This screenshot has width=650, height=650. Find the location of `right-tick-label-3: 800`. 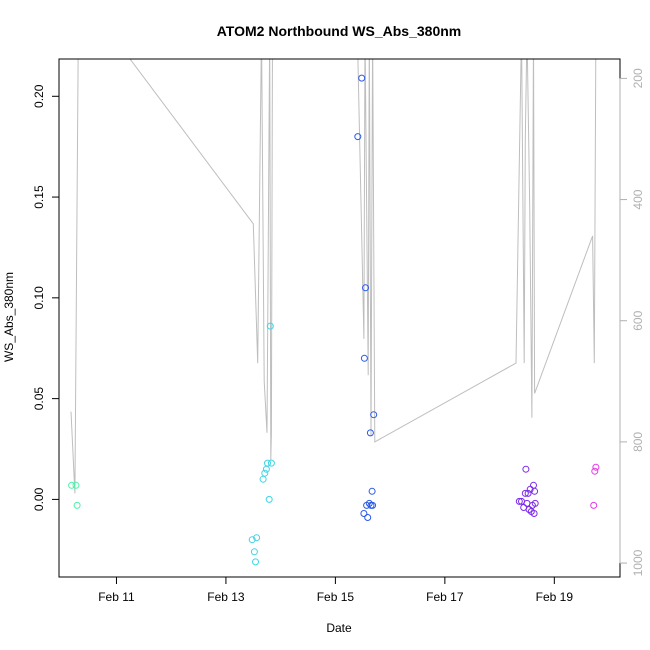

right-tick-label-3: 800 is located at coordinates (638, 442).